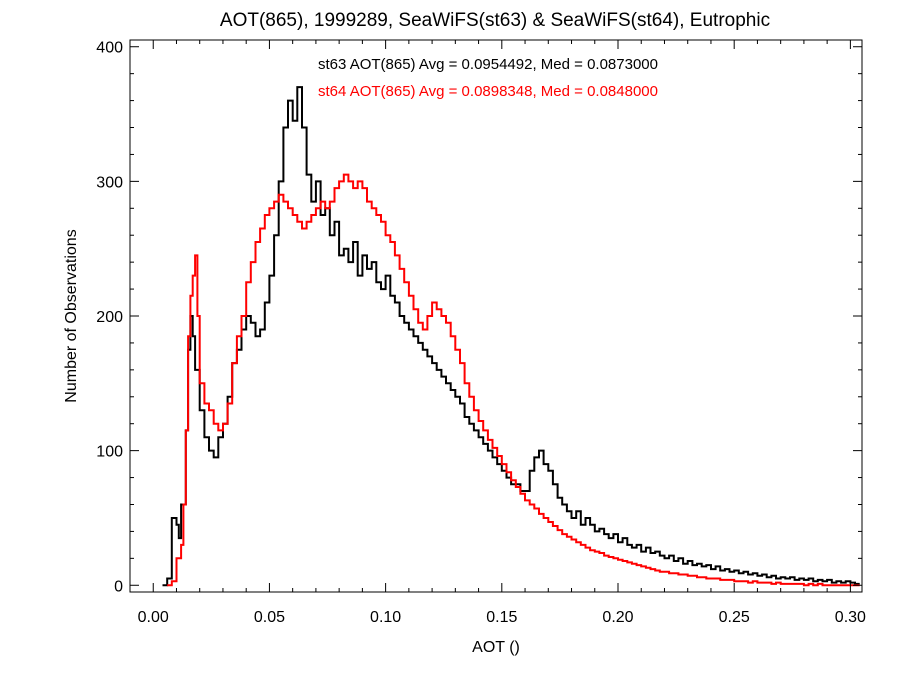 Image resolution: width=900 pixels, height=675 pixels. What do you see at coordinates (118, 586) in the screenshot?
I see `y-tick-label-0: 0` at bounding box center [118, 586].